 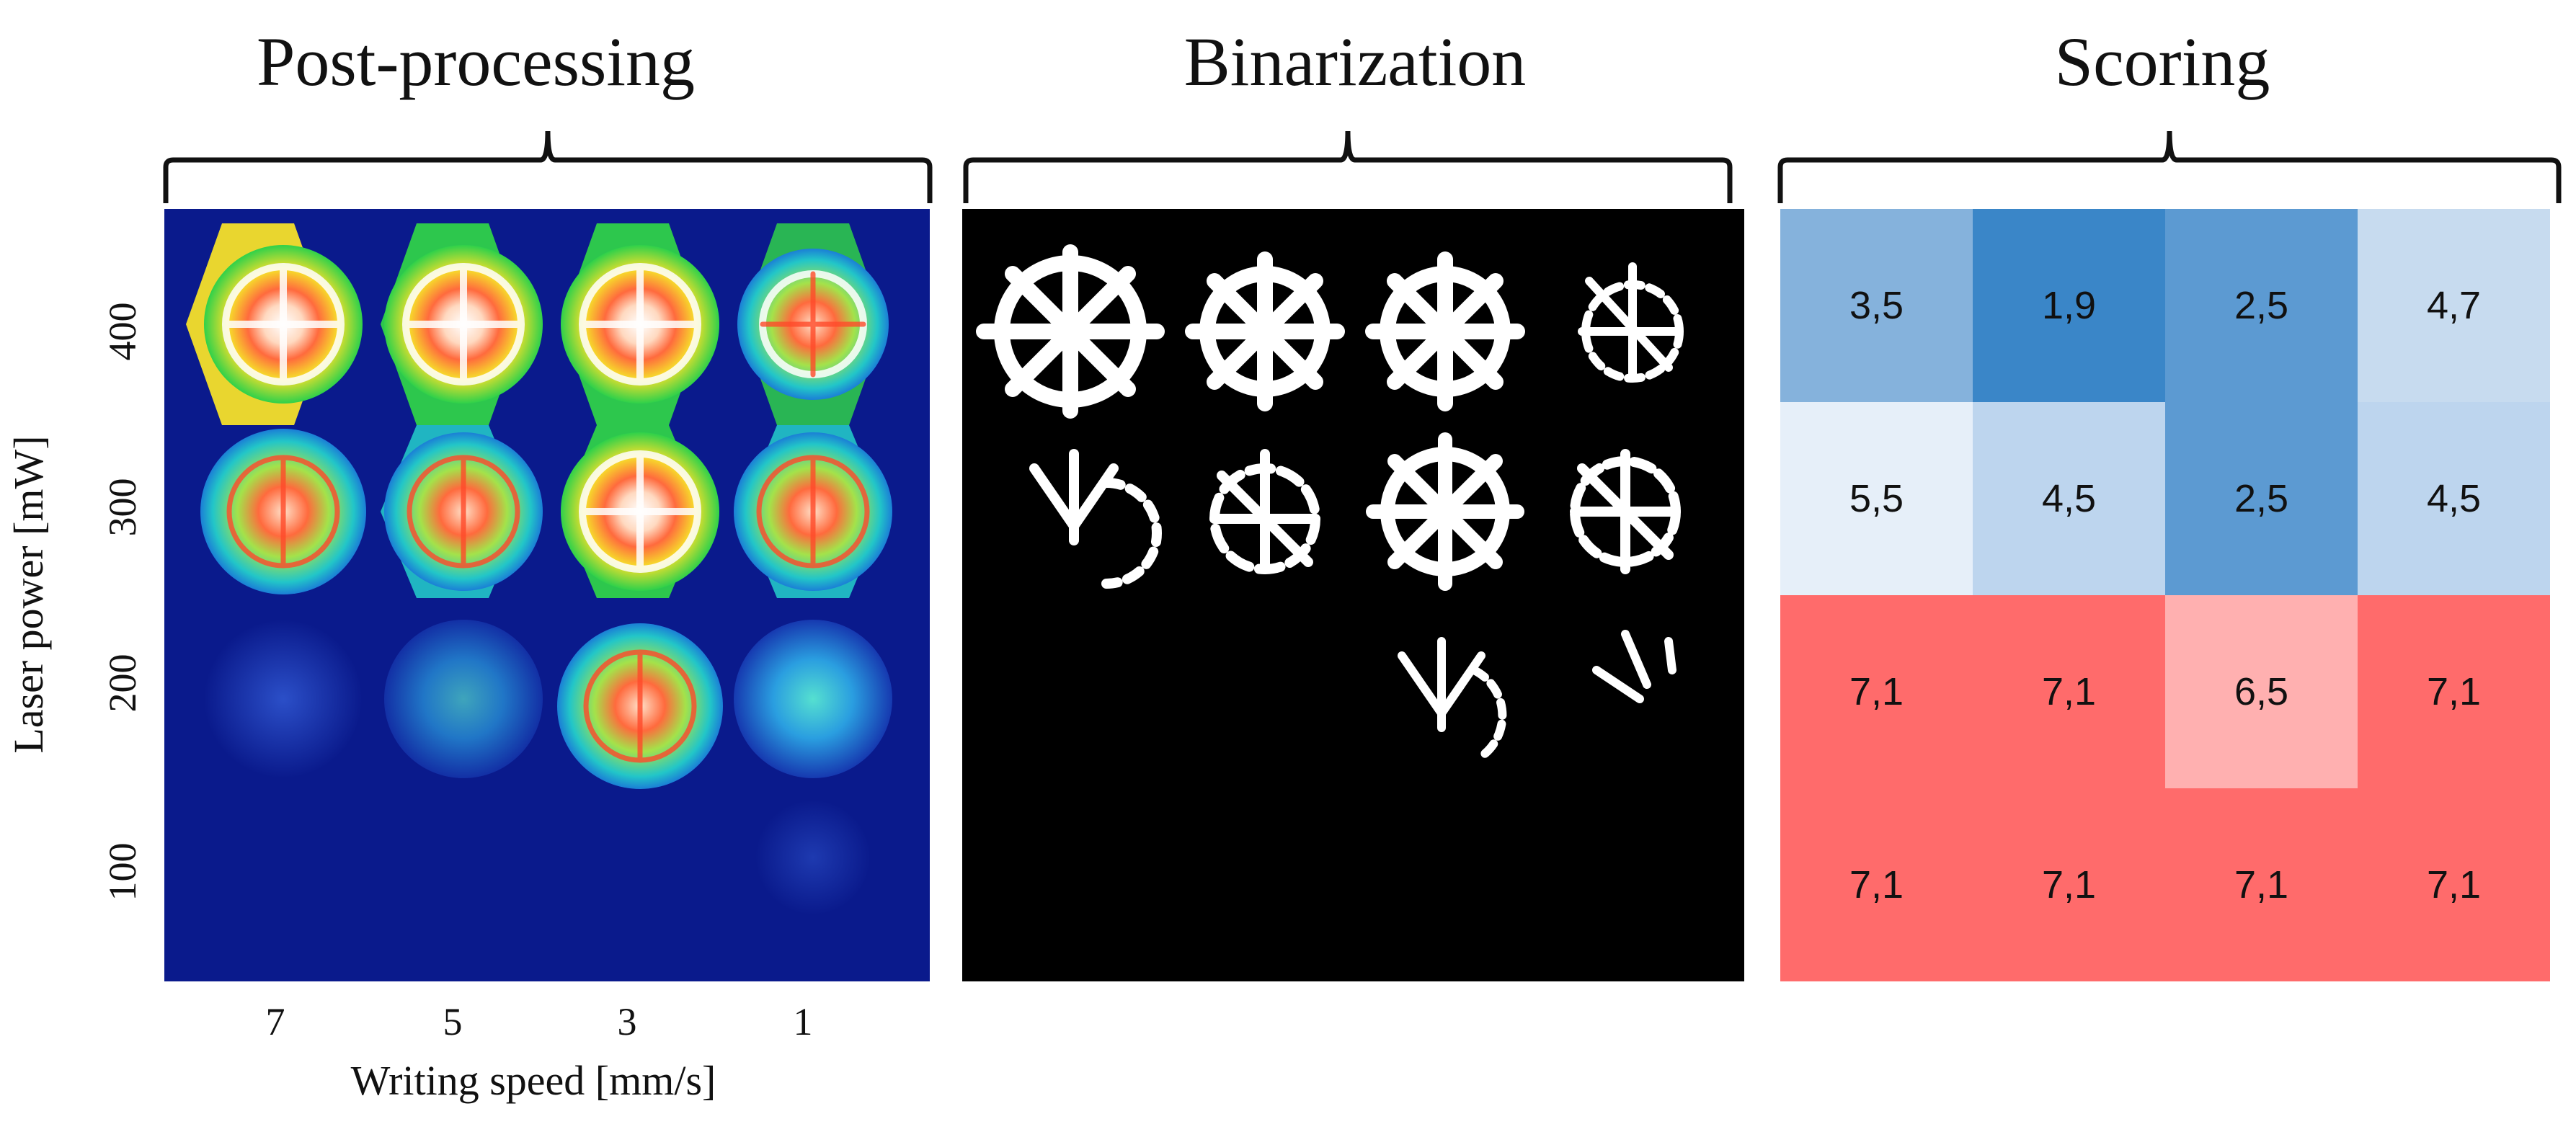 I want to click on title-scoring: Scoring, so click(x=2162, y=62).